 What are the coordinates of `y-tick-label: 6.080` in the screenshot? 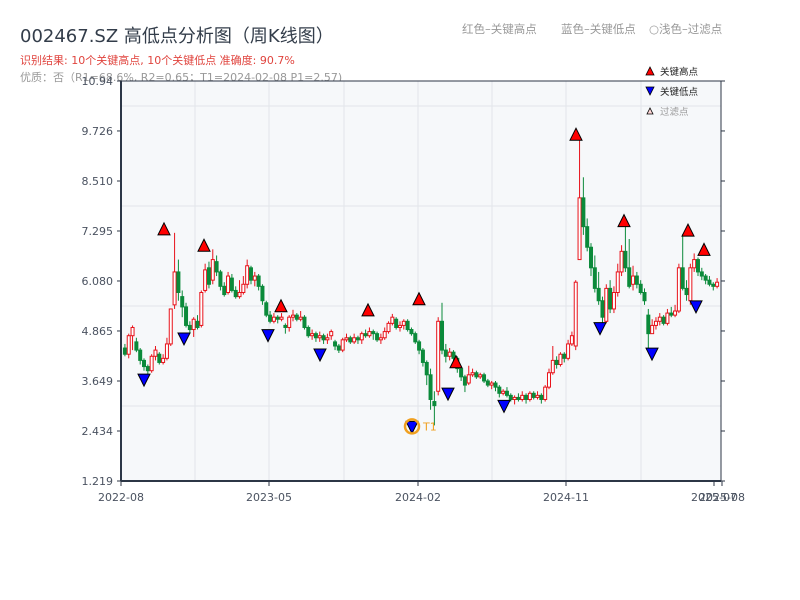 It's located at (98, 281).